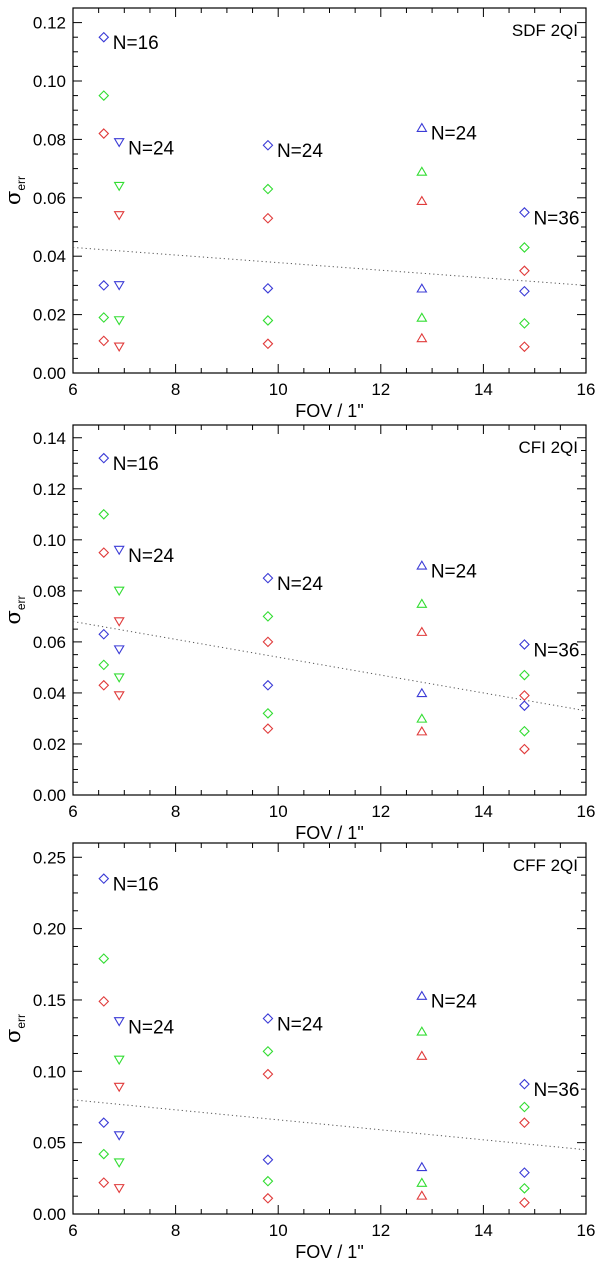 This screenshot has width=600, height=1261. I want to click on y-tick-label: 0.04, so click(49, 256).